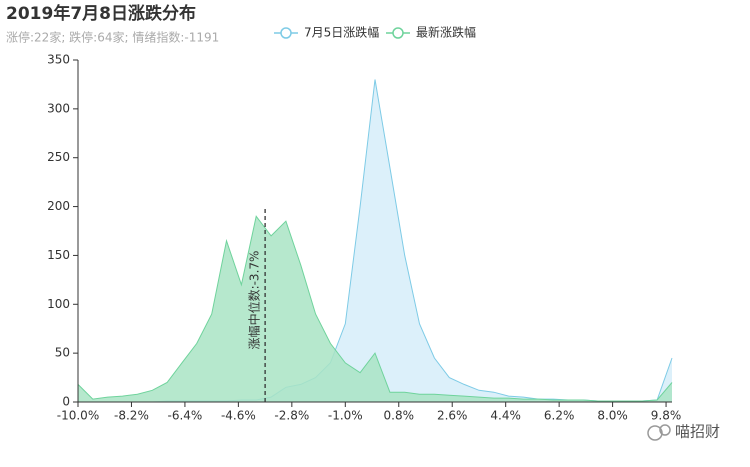 The width and height of the screenshot is (750, 467). What do you see at coordinates (58, 255) in the screenshot?
I see `y-tick-label: 150` at bounding box center [58, 255].